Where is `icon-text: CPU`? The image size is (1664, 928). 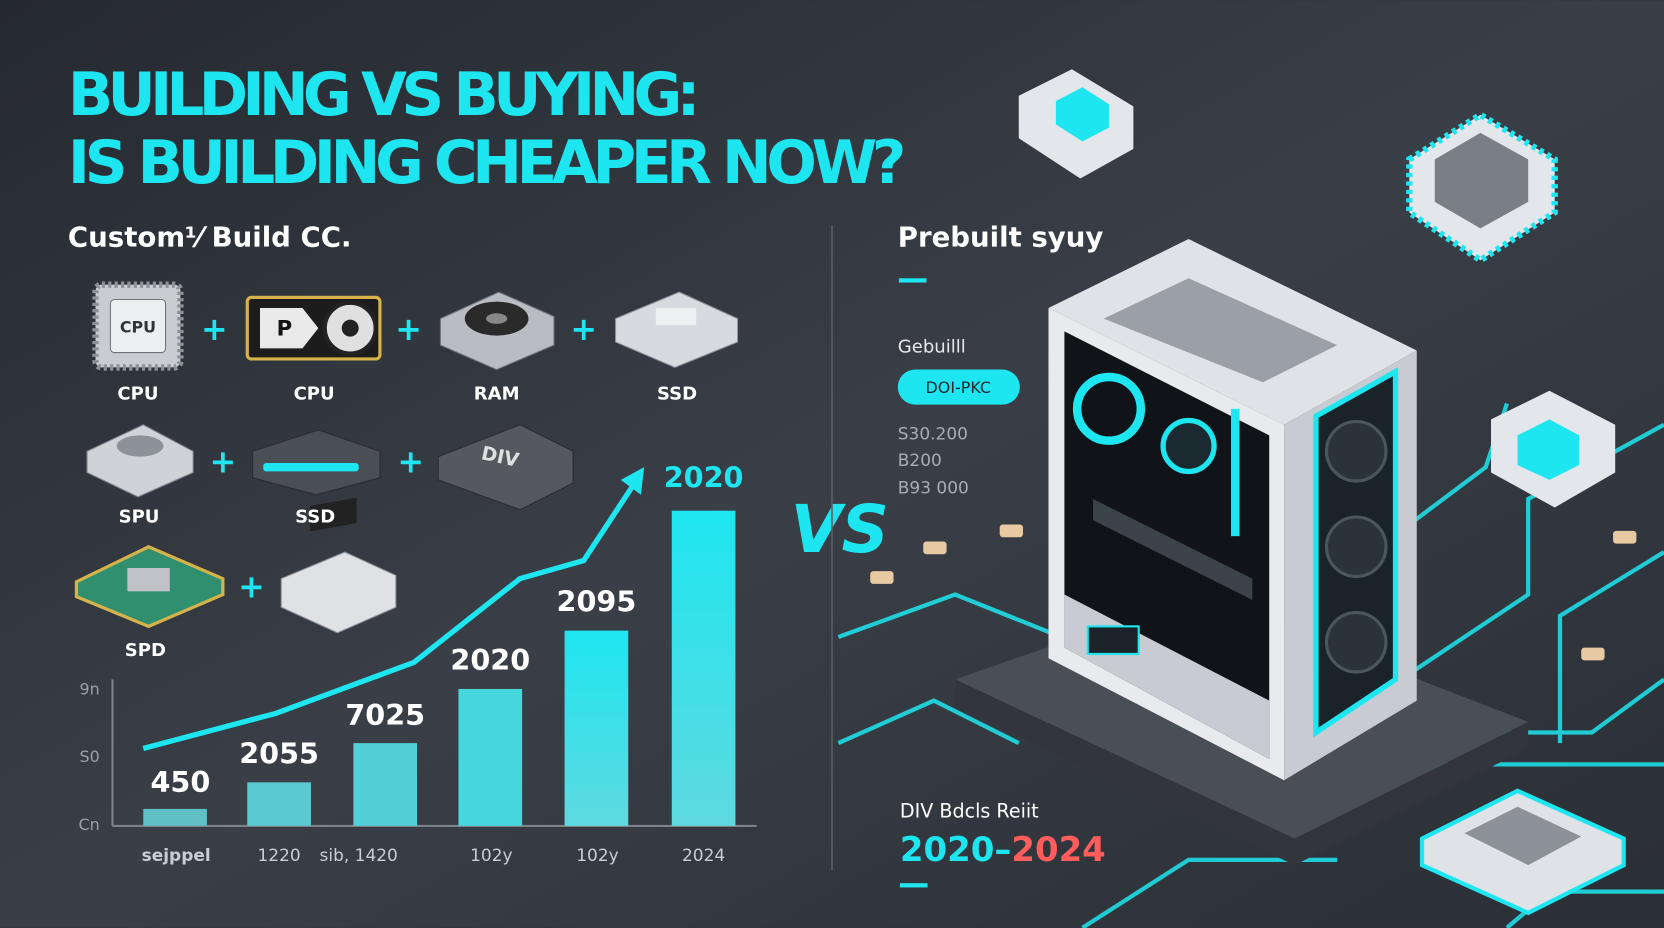 icon-text: CPU is located at coordinates (138, 326).